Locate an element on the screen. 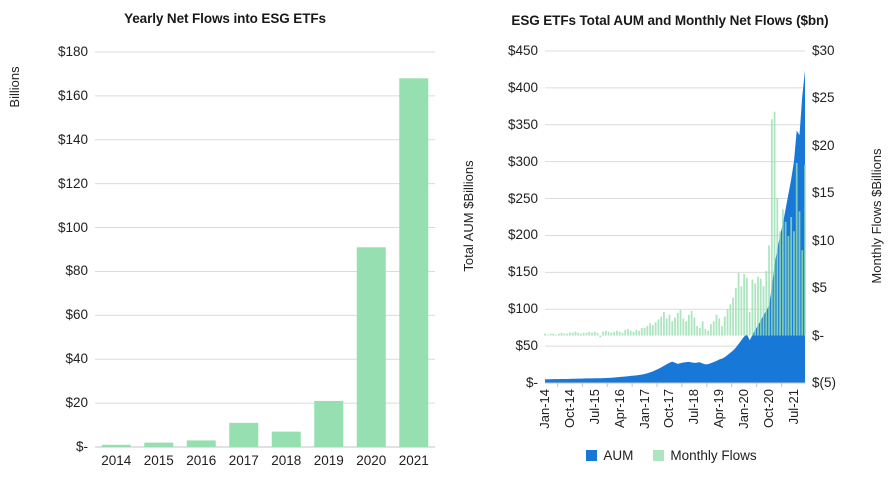  x-tick-label: 2018 is located at coordinates (286, 460).